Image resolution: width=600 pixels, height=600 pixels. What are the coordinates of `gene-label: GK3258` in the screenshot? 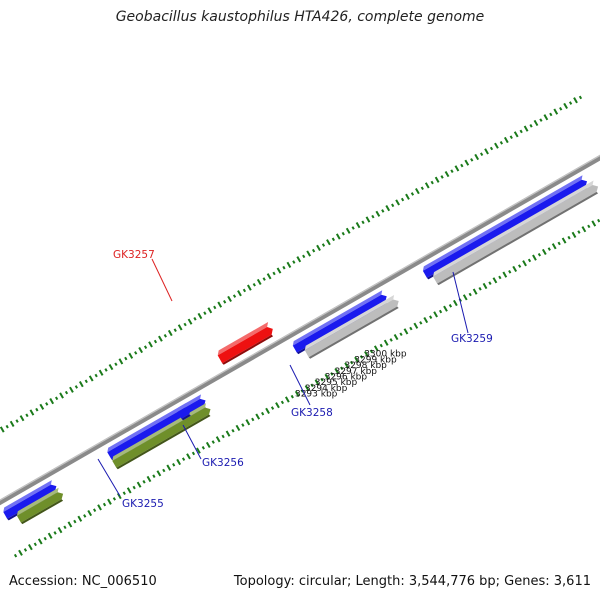 It's located at (312, 413).